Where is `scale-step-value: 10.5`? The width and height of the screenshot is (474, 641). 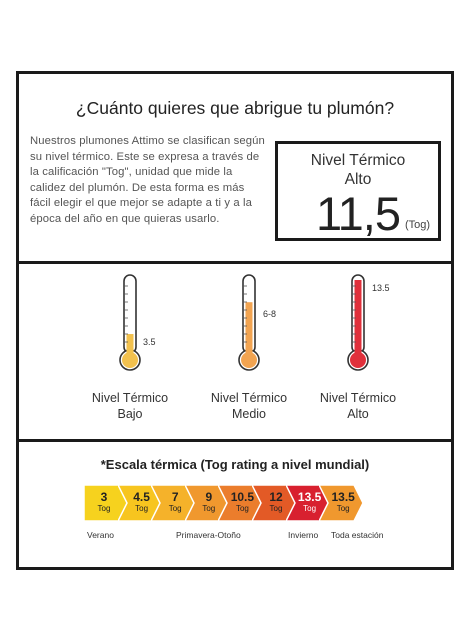
scale-step-value: 10.5 is located at coordinates (242, 497).